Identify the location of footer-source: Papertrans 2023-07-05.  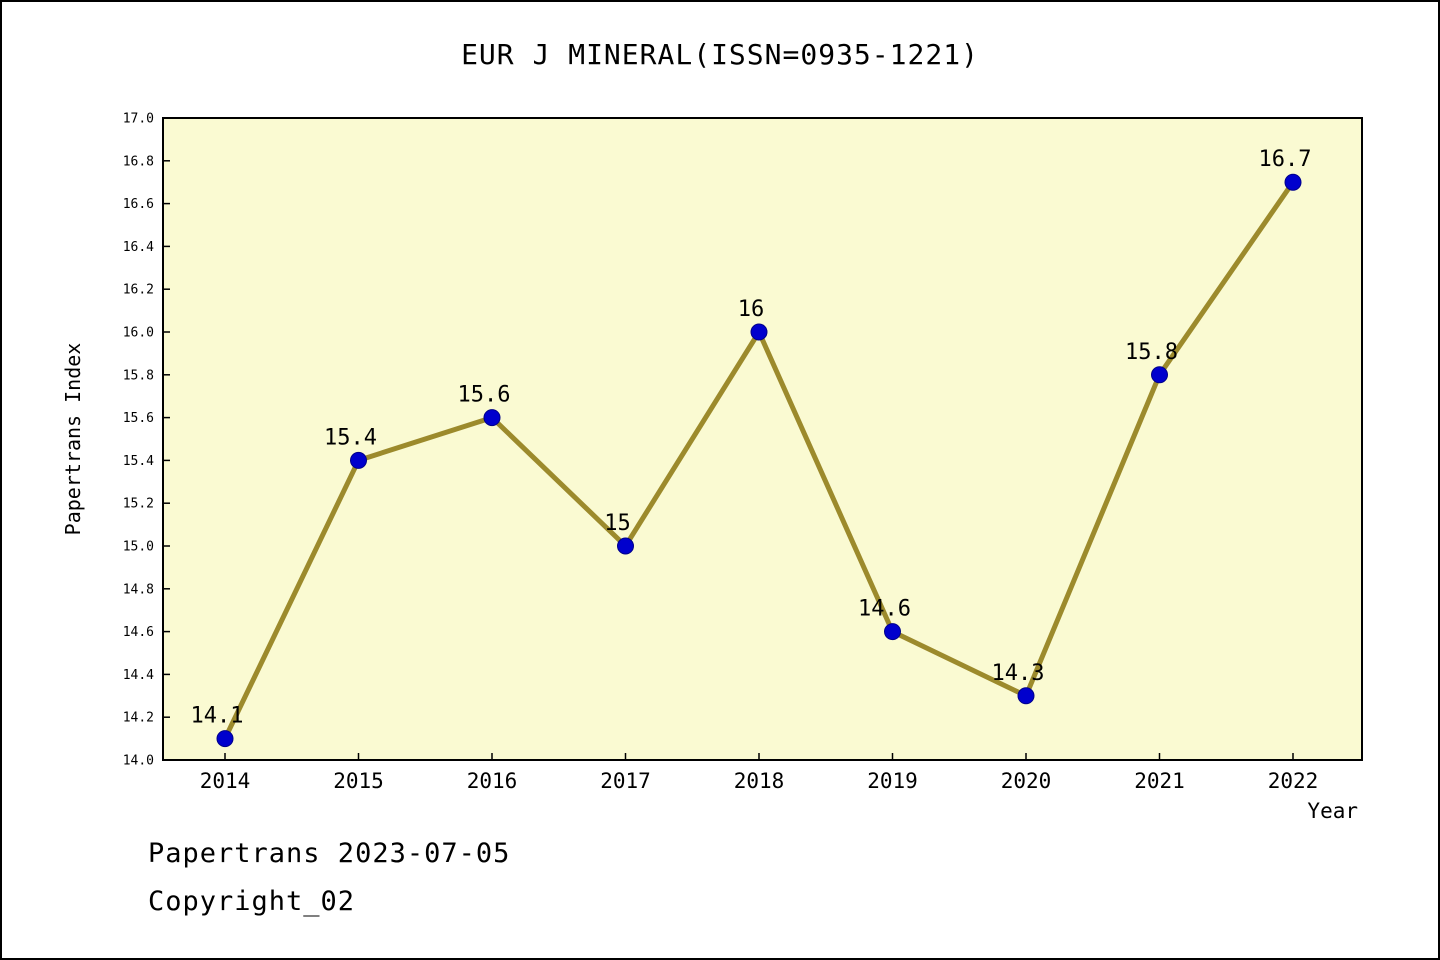
(329, 853).